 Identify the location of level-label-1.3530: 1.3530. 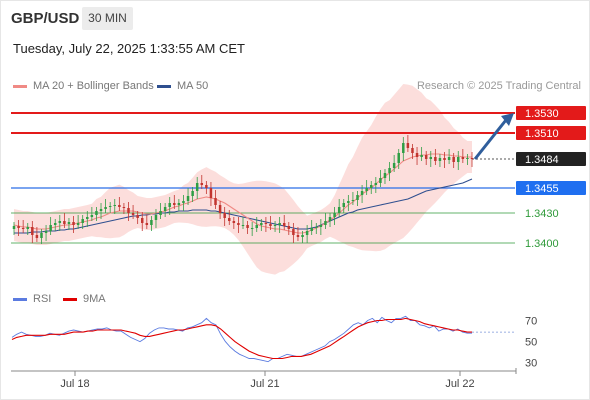
(542, 114).